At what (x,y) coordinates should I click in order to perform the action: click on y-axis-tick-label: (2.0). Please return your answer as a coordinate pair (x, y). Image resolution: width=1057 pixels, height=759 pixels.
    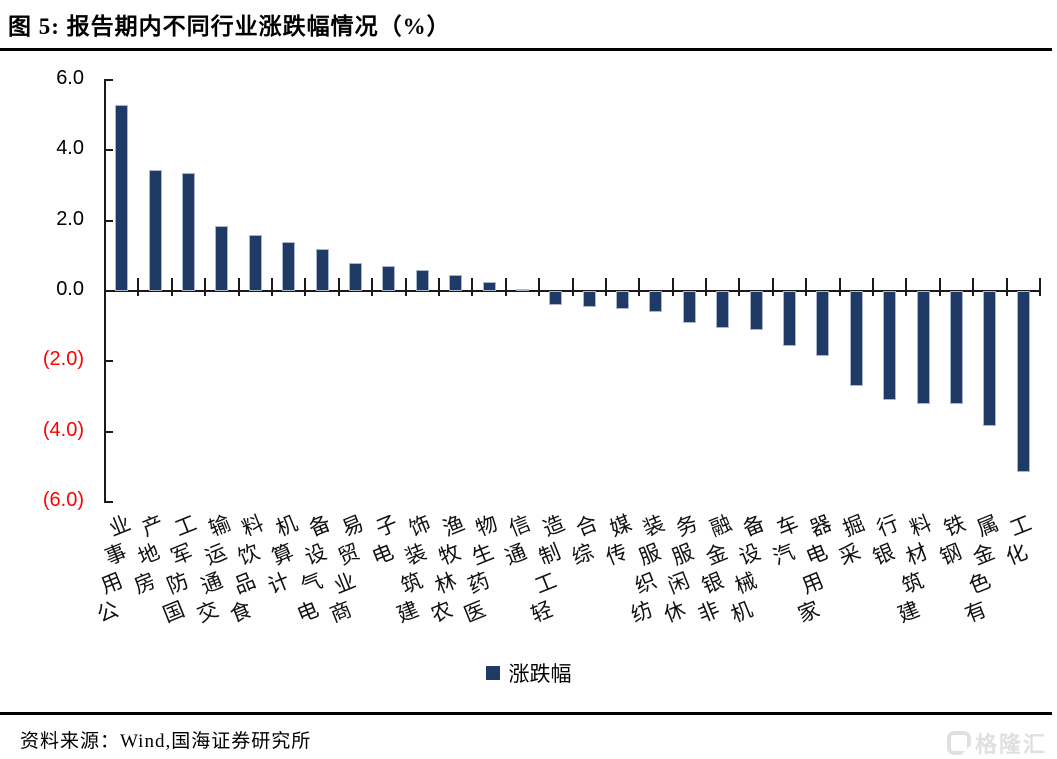
    Looking at the image, I should click on (63, 359).